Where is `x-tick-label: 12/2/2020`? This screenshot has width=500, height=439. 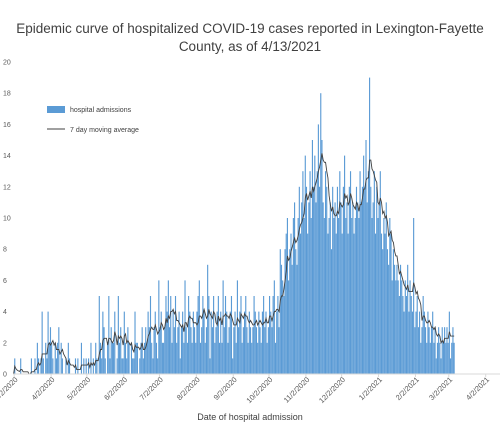 x-tick-label: 12/2/2020 is located at coordinates (332, 390).